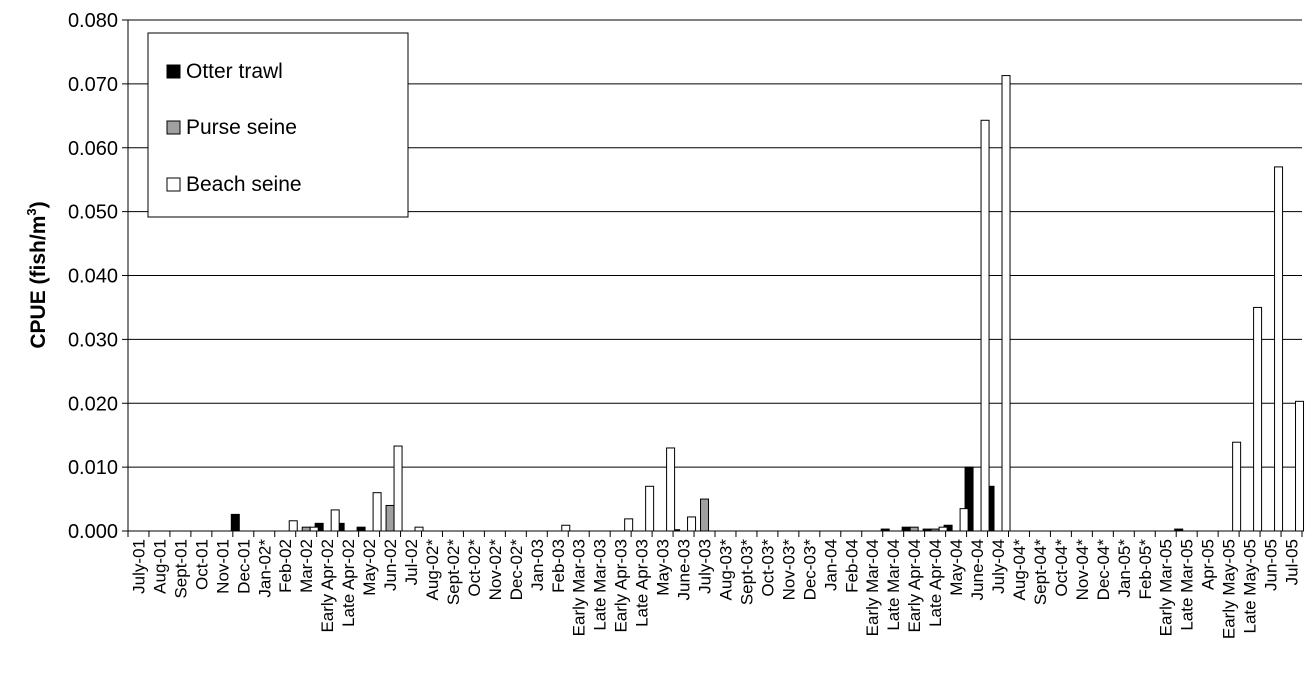 The height and width of the screenshot is (684, 1306). I want to click on legend-label-beach-seine: Beach seine, so click(244, 184).